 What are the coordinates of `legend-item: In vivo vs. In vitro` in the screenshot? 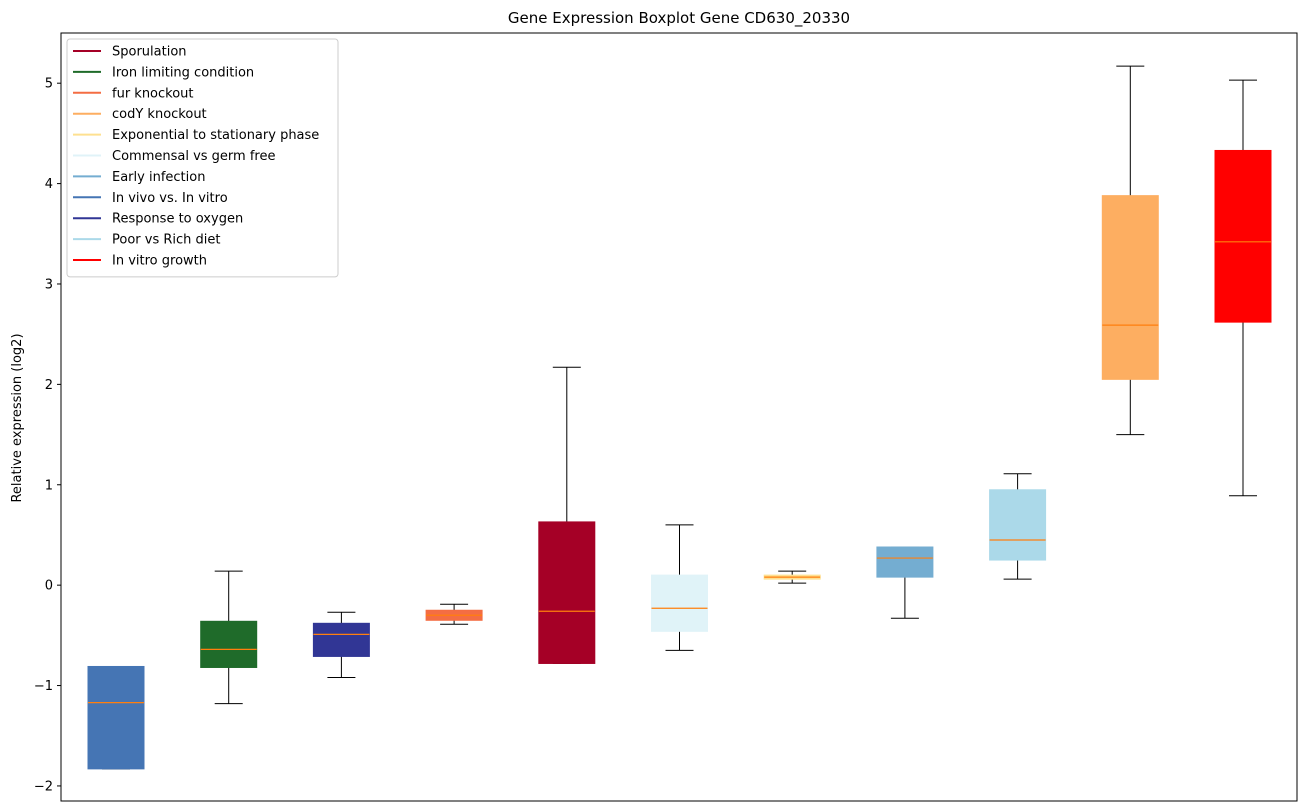 It's located at (150, 198).